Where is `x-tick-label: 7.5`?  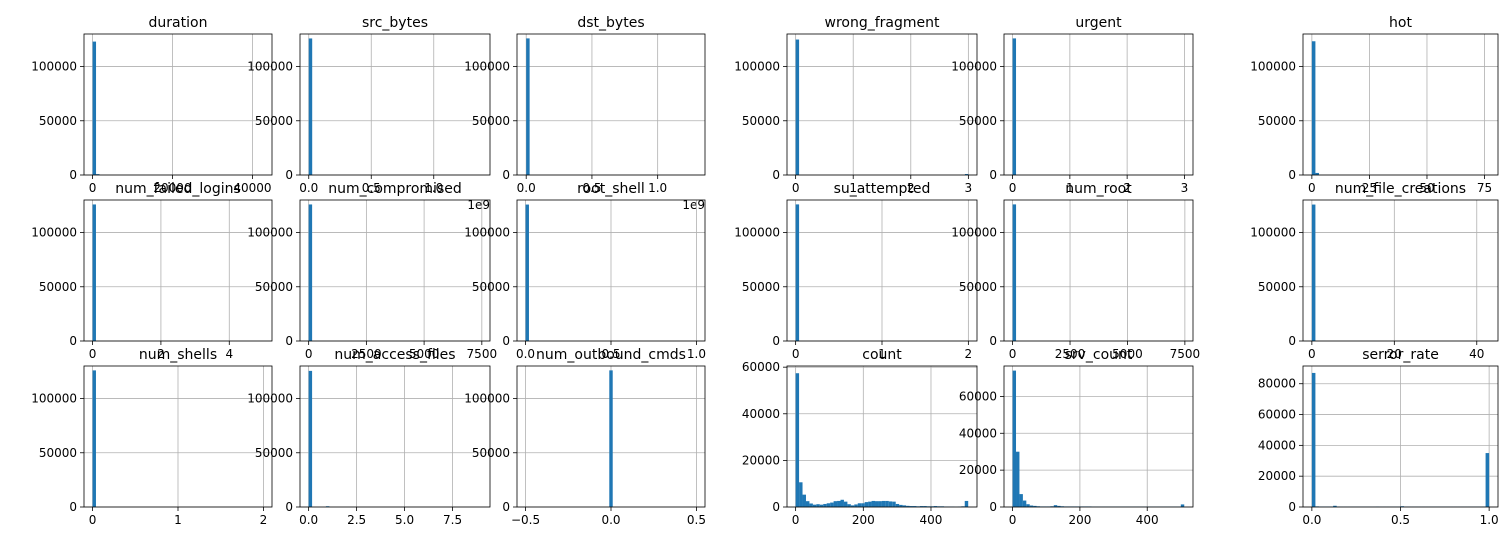 x-tick-label: 7.5 is located at coordinates (452, 520).